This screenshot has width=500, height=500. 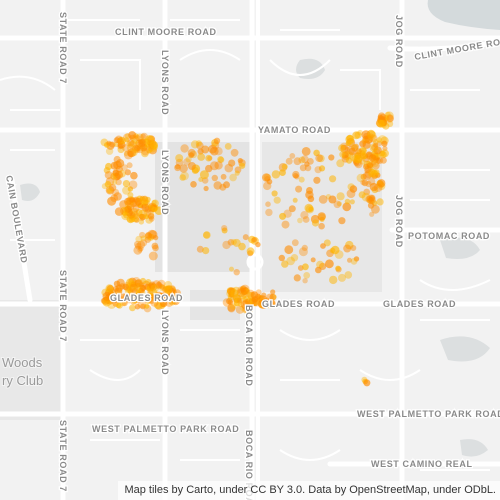 What do you see at coordinates (31, 360) in the screenshot?
I see `park-area` at bounding box center [31, 360].